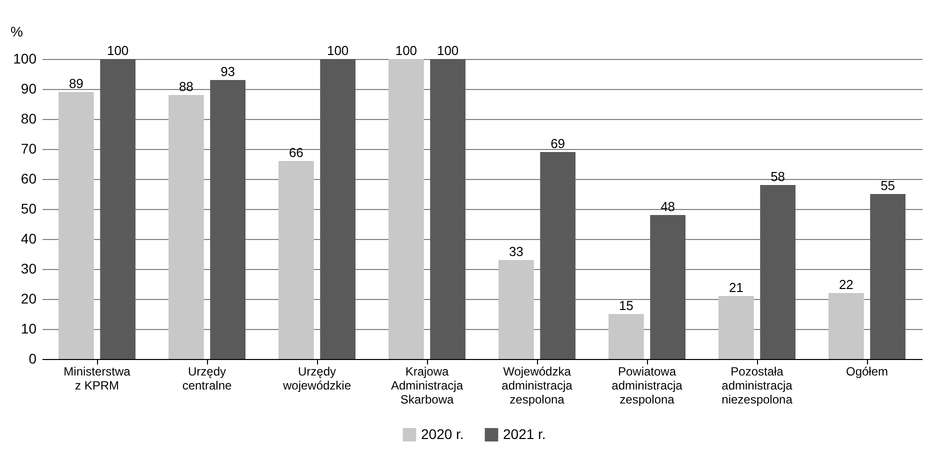 This screenshot has width=941, height=467. I want to click on y-tick-label: 90, so click(28, 88).